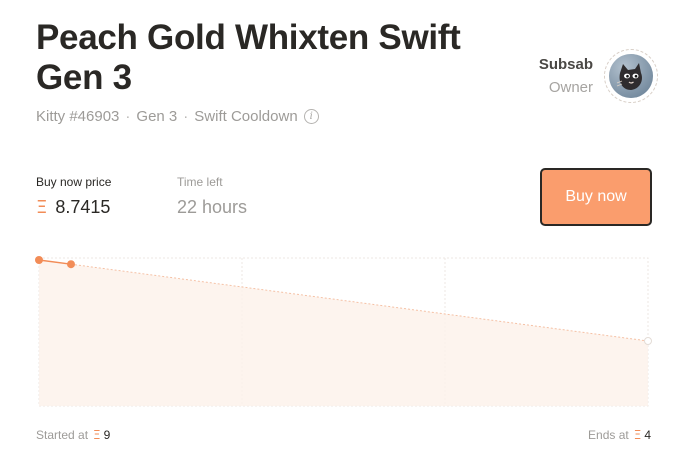 This screenshot has width=679, height=449. Describe the element at coordinates (107, 435) in the screenshot. I see `started-at-value: 9` at that location.